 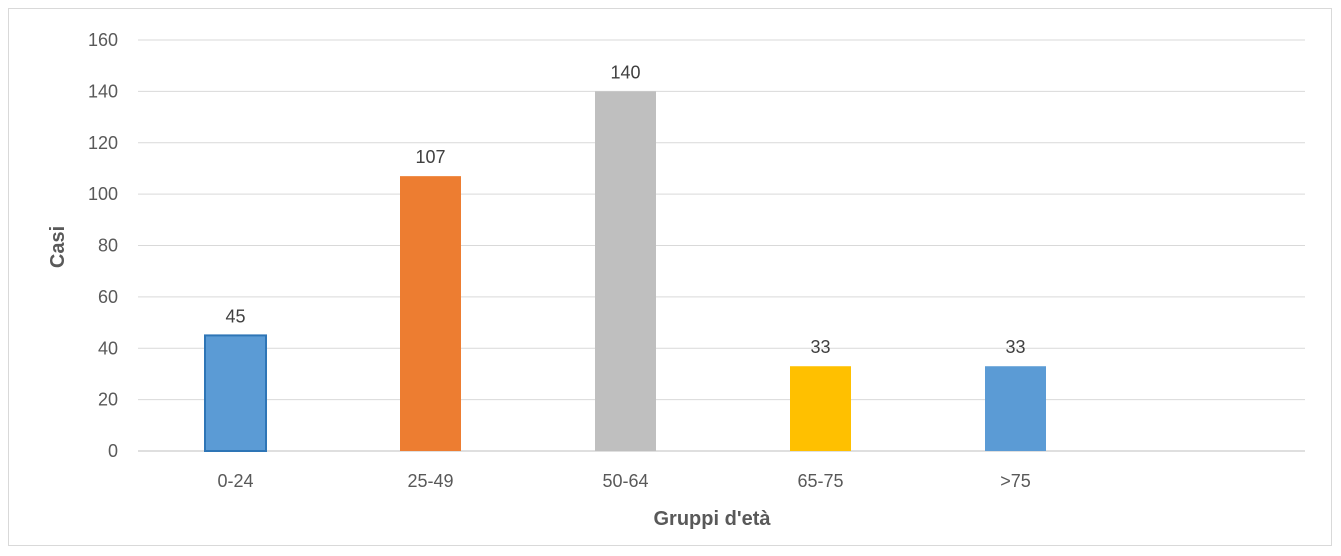 I want to click on y-tick-label: 0, so click(x=113, y=451).